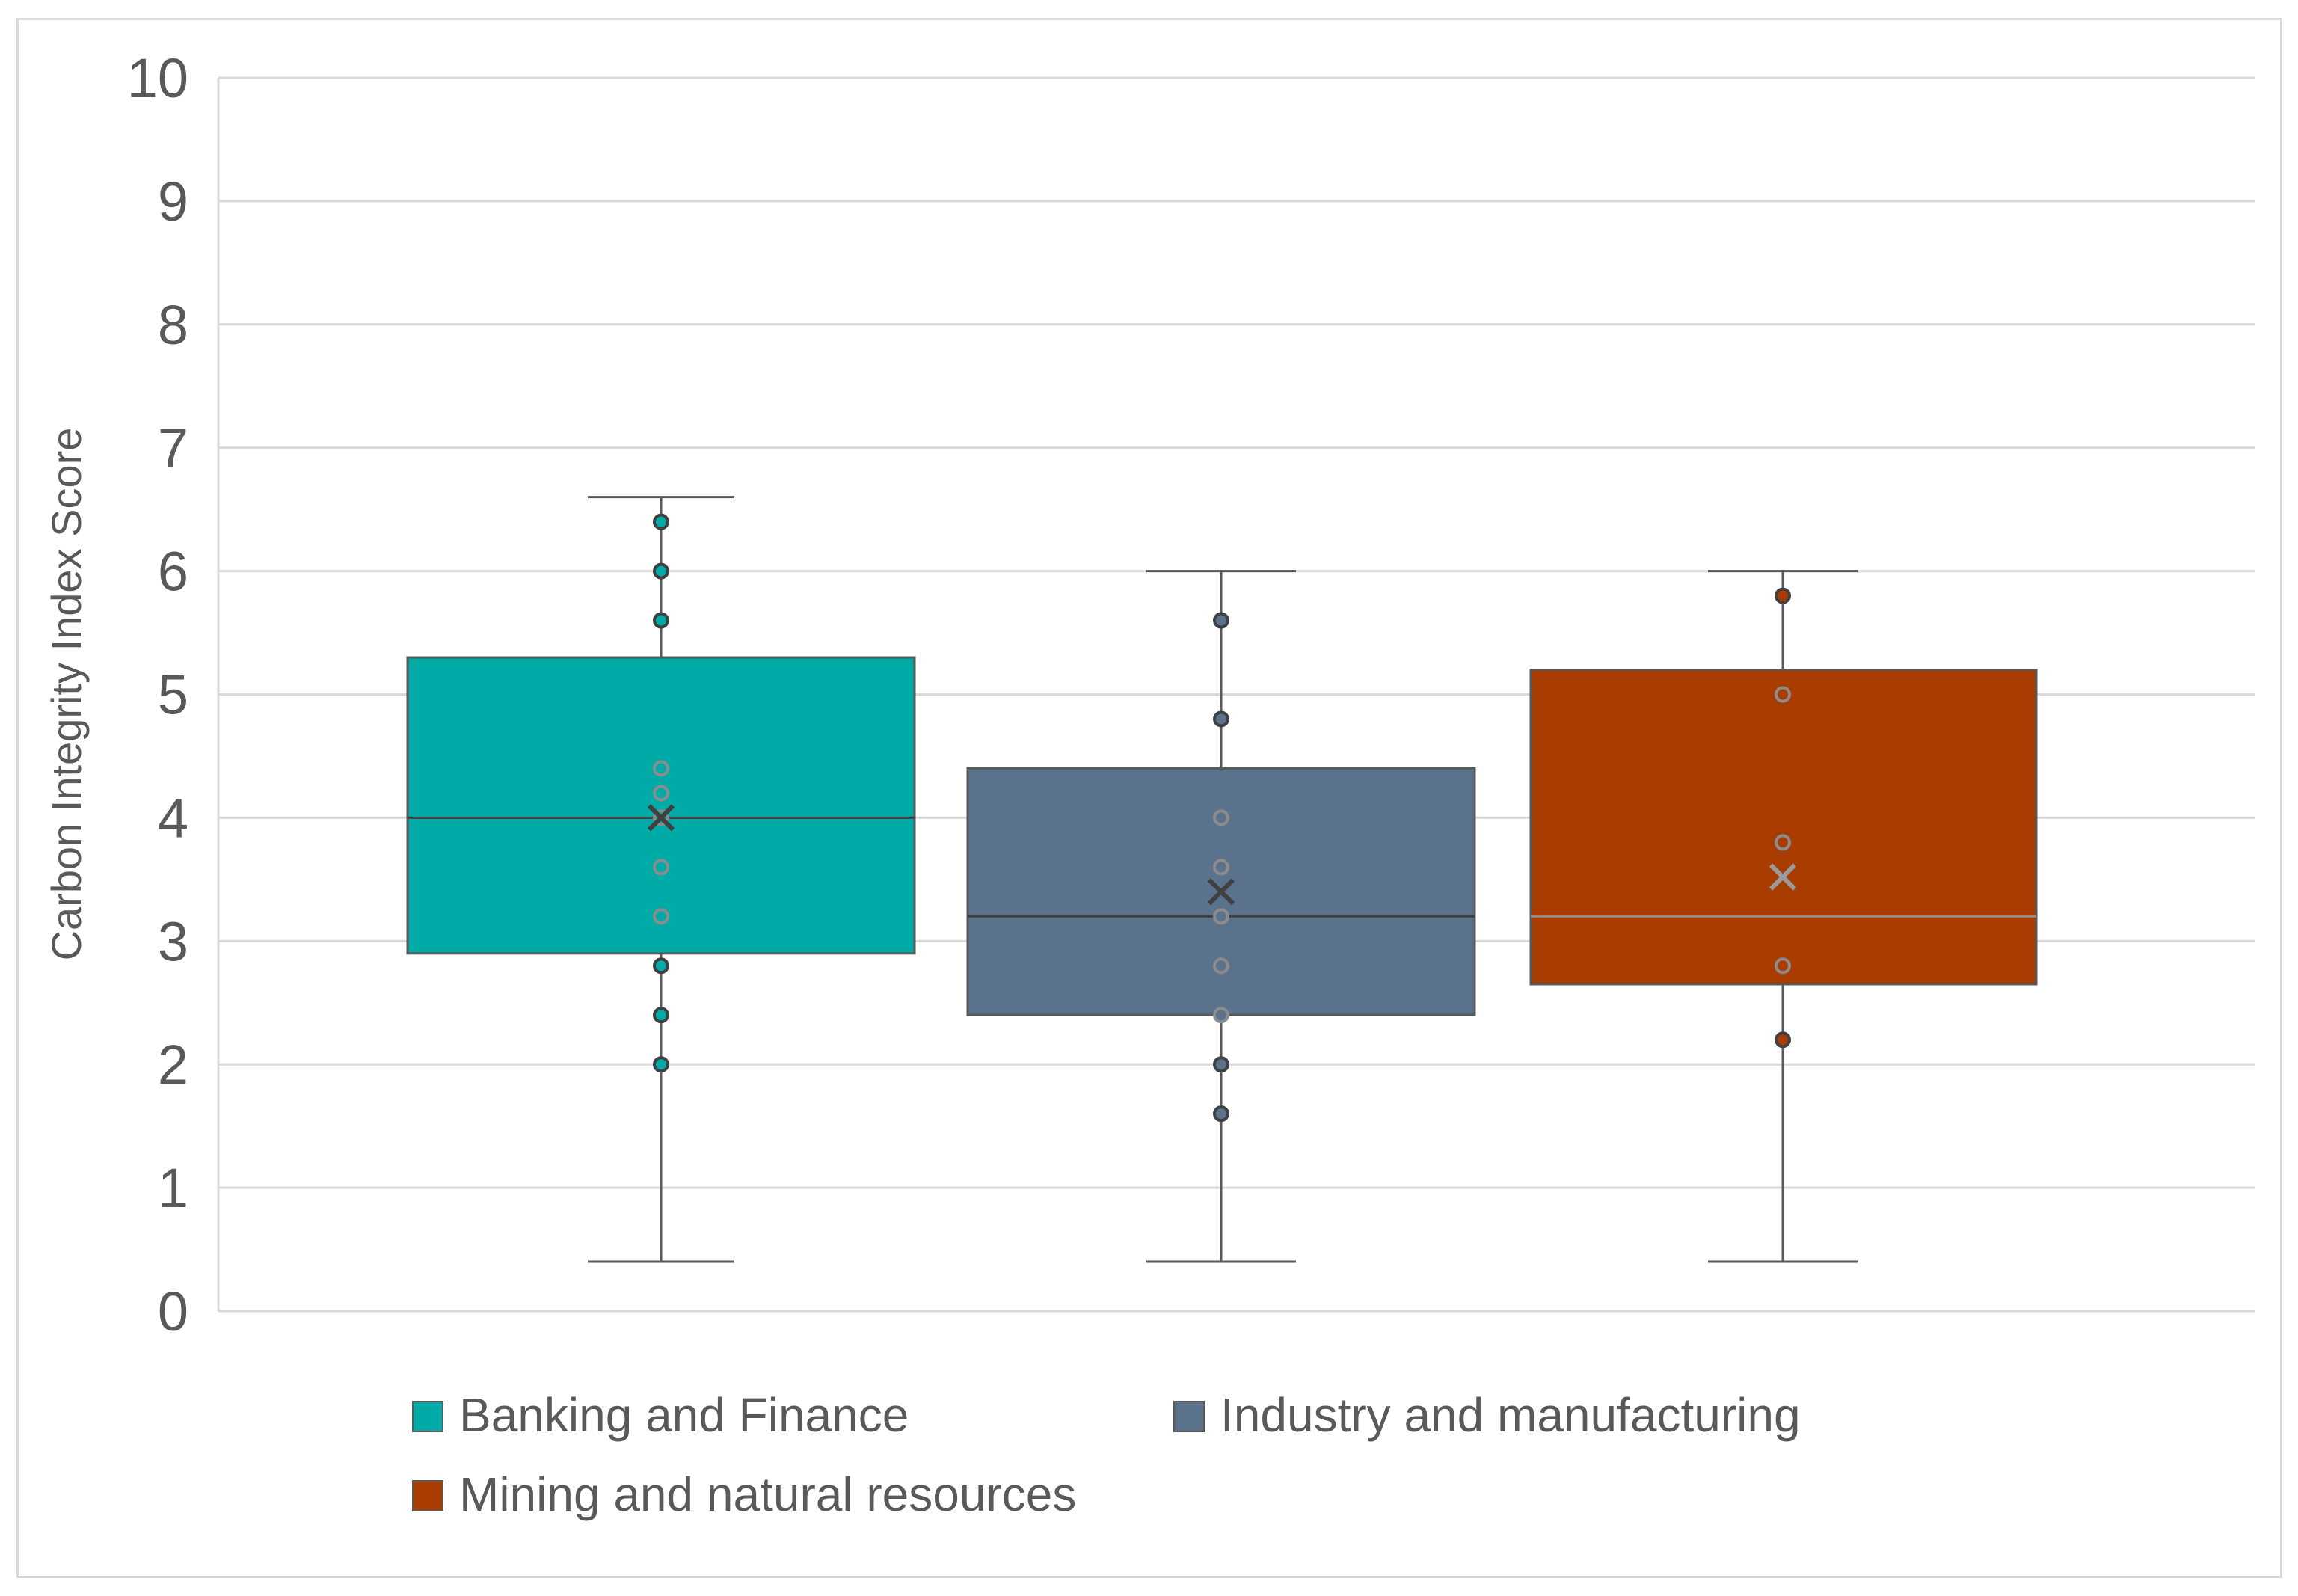 The height and width of the screenshot is (1596, 2298). I want to click on box-mining-and-natural-resources, so click(1783, 916).